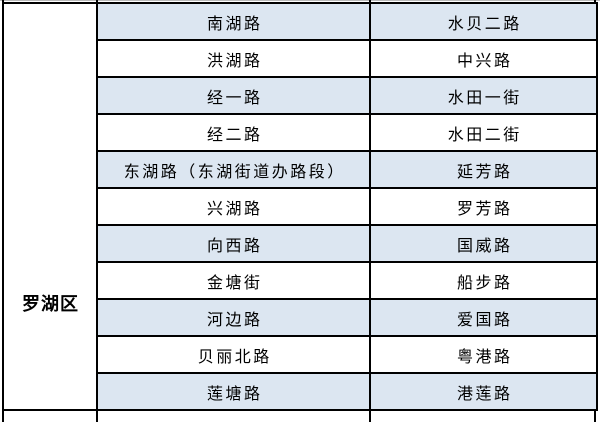 This screenshot has width=600, height=422. I want to click on region-cell: 罗湖区, so click(50, 206).